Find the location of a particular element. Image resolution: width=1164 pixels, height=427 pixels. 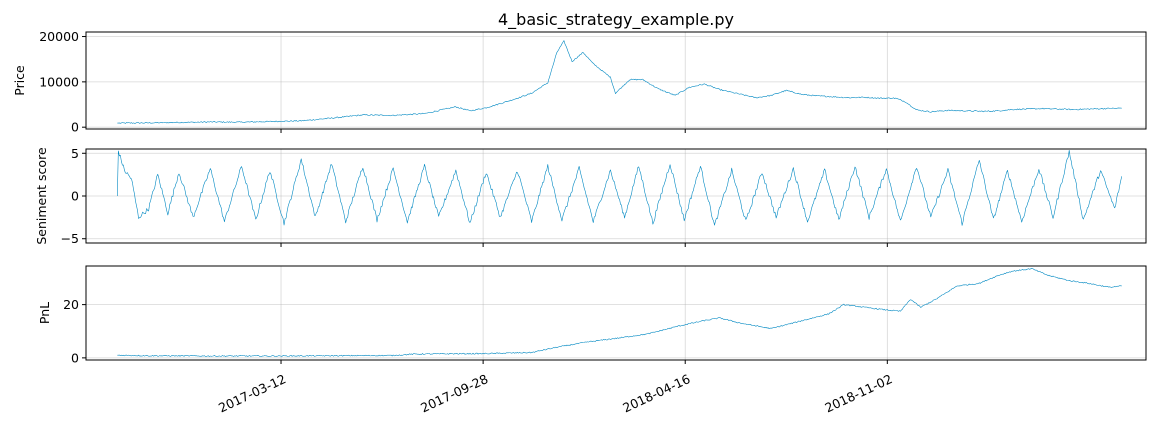

x-tick-label: 2018-04-16 is located at coordinates (656, 393).